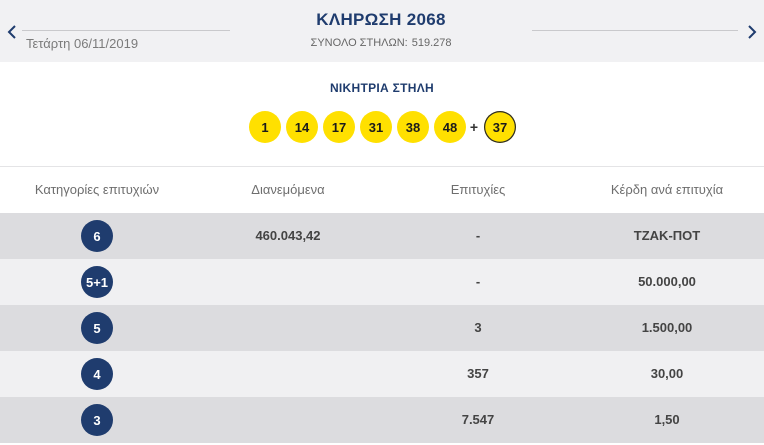  I want to click on winning-ball: 31, so click(376, 127).